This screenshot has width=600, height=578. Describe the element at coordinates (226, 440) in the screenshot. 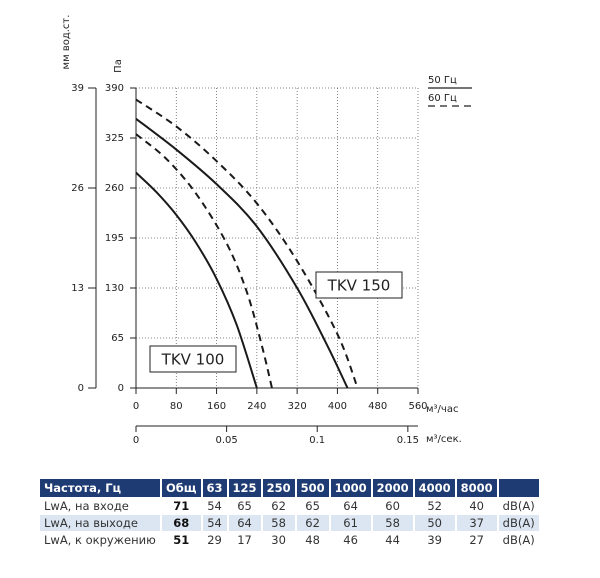

I see `x2-tick-label: 0.05` at that location.